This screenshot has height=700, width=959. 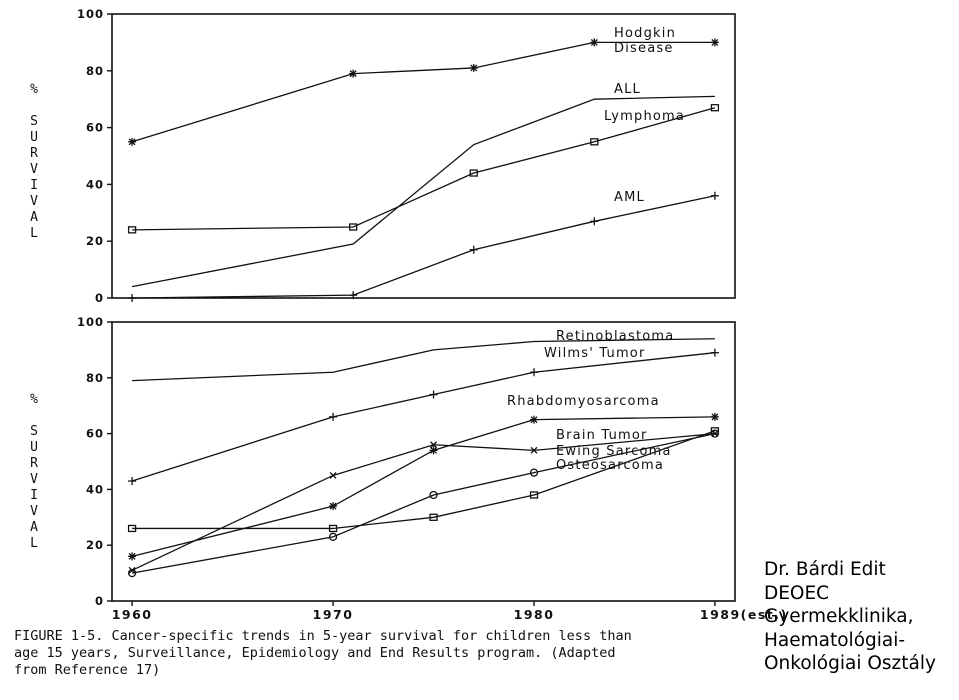 What do you see at coordinates (95, 545) in the screenshot?
I see `y-tick-label-1-20: 20` at bounding box center [95, 545].